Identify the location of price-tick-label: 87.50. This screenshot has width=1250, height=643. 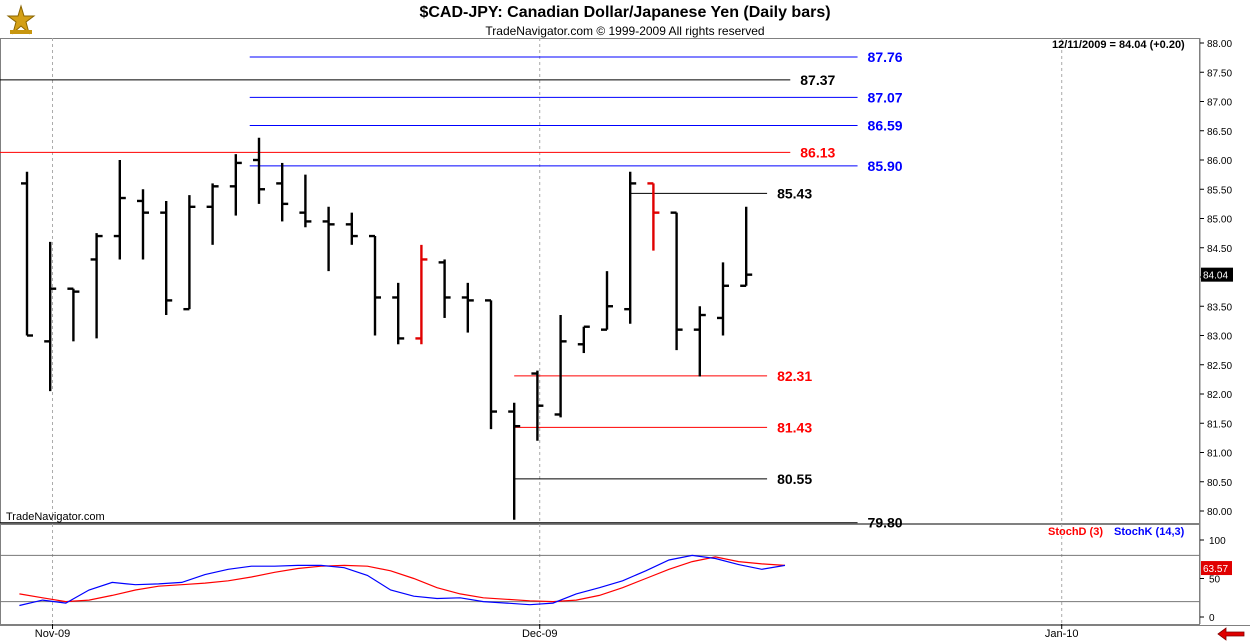
(1219, 73).